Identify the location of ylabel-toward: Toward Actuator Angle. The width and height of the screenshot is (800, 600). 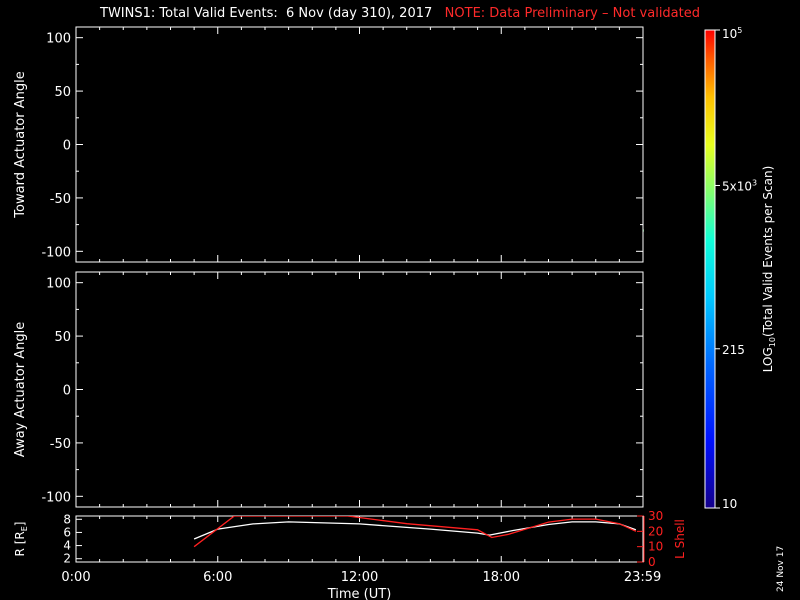
(20, 144).